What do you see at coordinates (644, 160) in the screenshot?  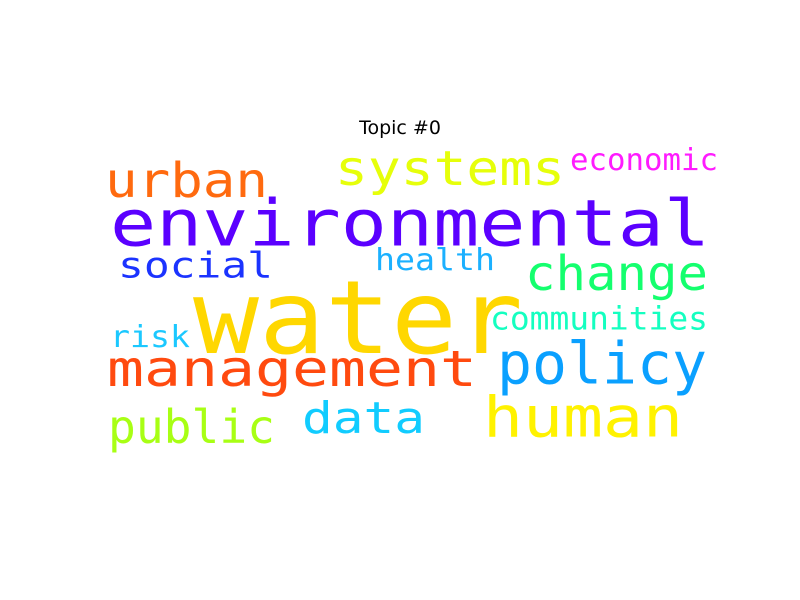 I see `word-economic: economic` at bounding box center [644, 160].